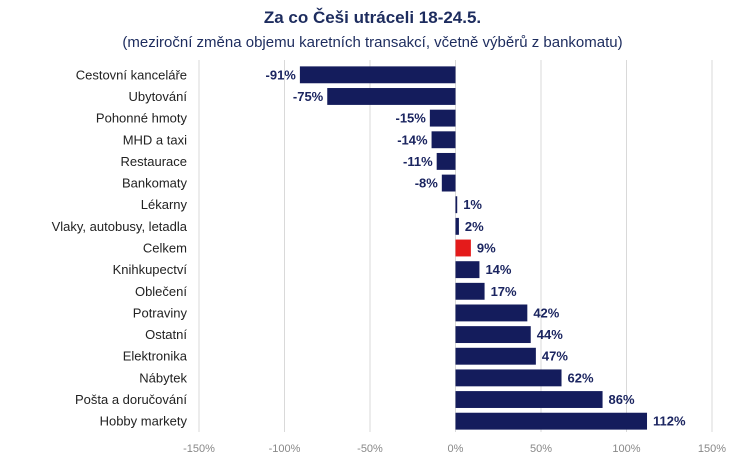 The image size is (745, 464). What do you see at coordinates (504, 291) in the screenshot?
I see `value-label: 17%` at bounding box center [504, 291].